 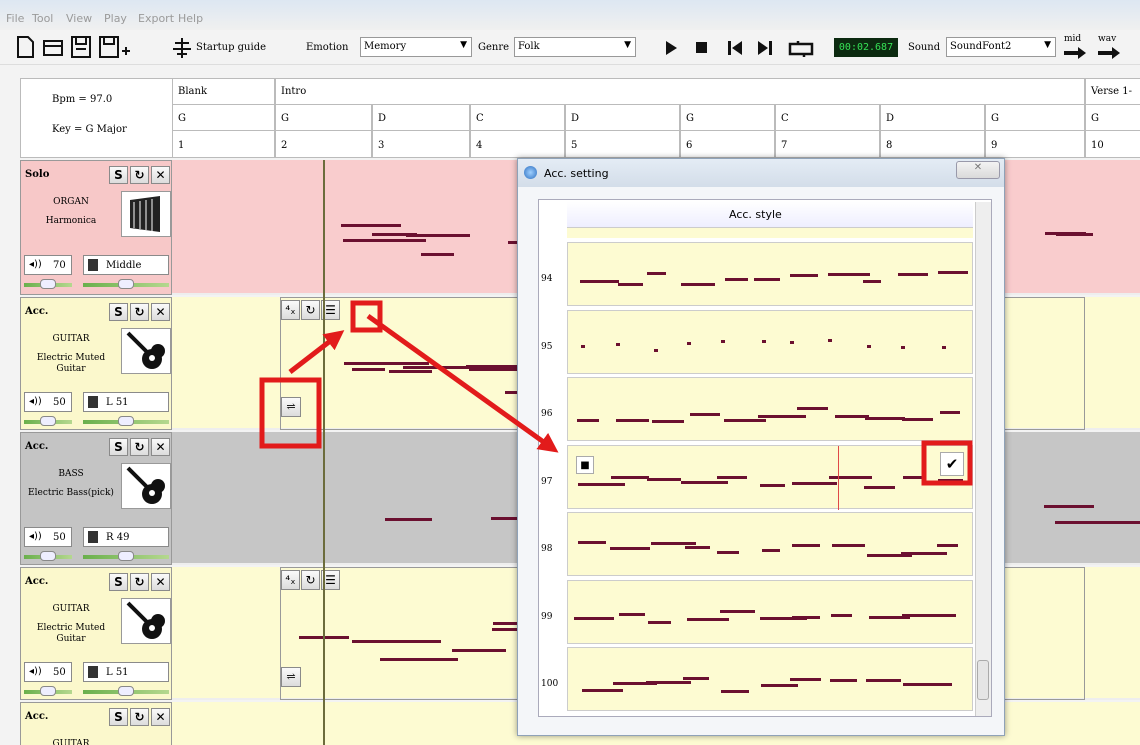 What do you see at coordinates (145, 485) in the screenshot?
I see `instrument-image` at bounding box center [145, 485].